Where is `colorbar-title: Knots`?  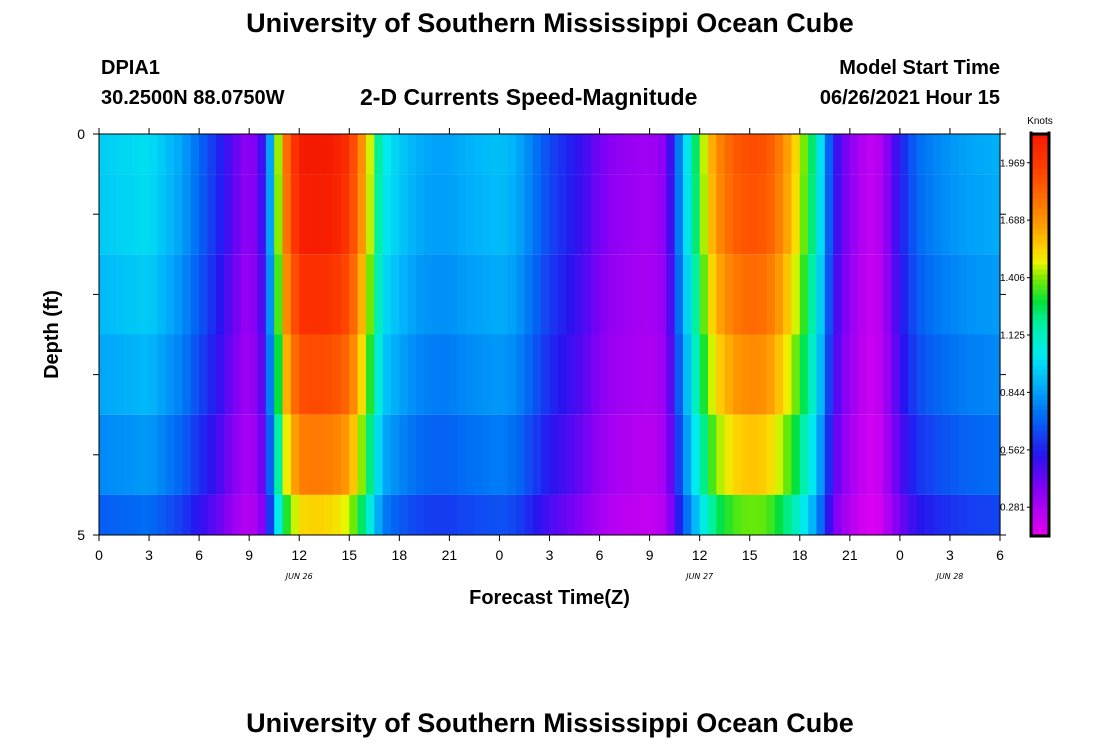
colorbar-title: Knots is located at coordinates (1040, 121).